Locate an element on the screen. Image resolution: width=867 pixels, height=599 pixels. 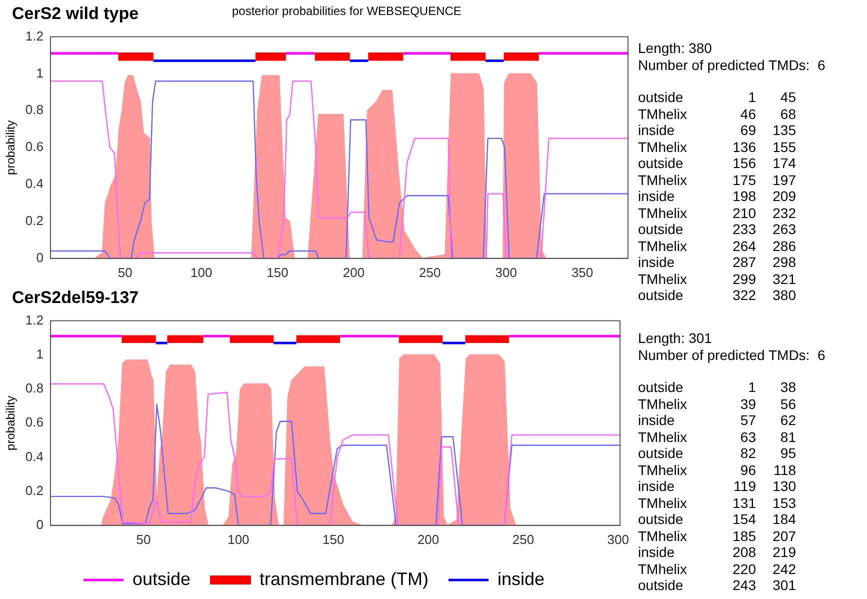
text: TMhelix 264 286 is located at coordinates (717, 246).